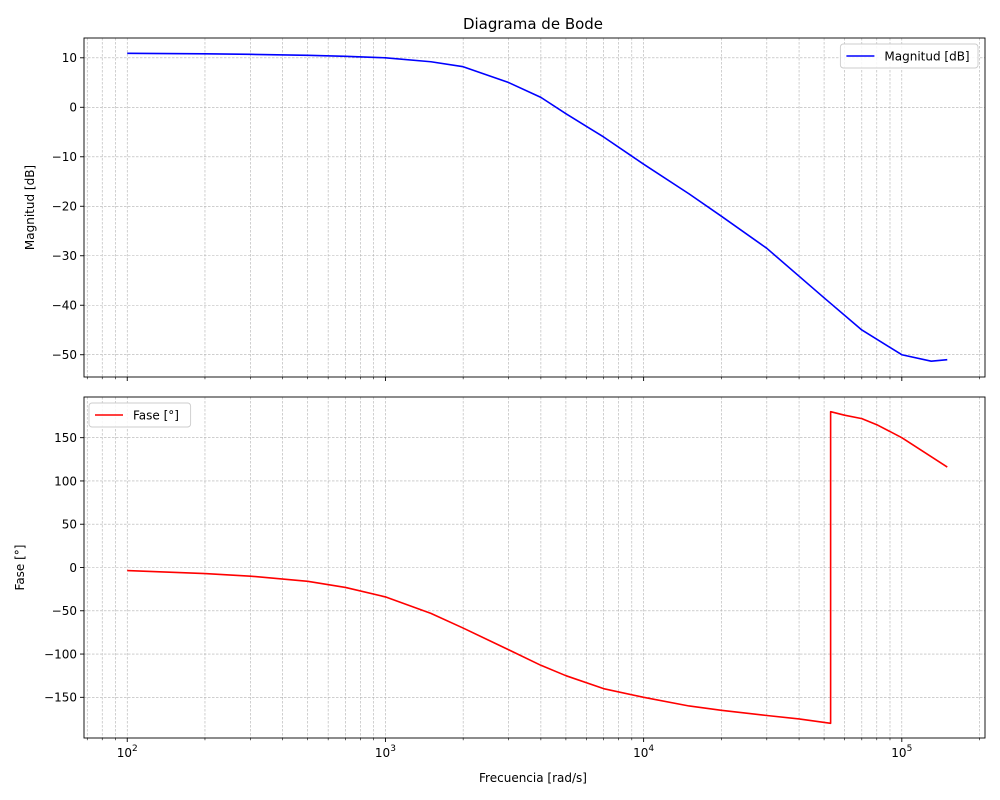 This screenshot has height=800, width=1000. Describe the element at coordinates (64, 207) in the screenshot. I see `y-tick-label: −20` at that location.